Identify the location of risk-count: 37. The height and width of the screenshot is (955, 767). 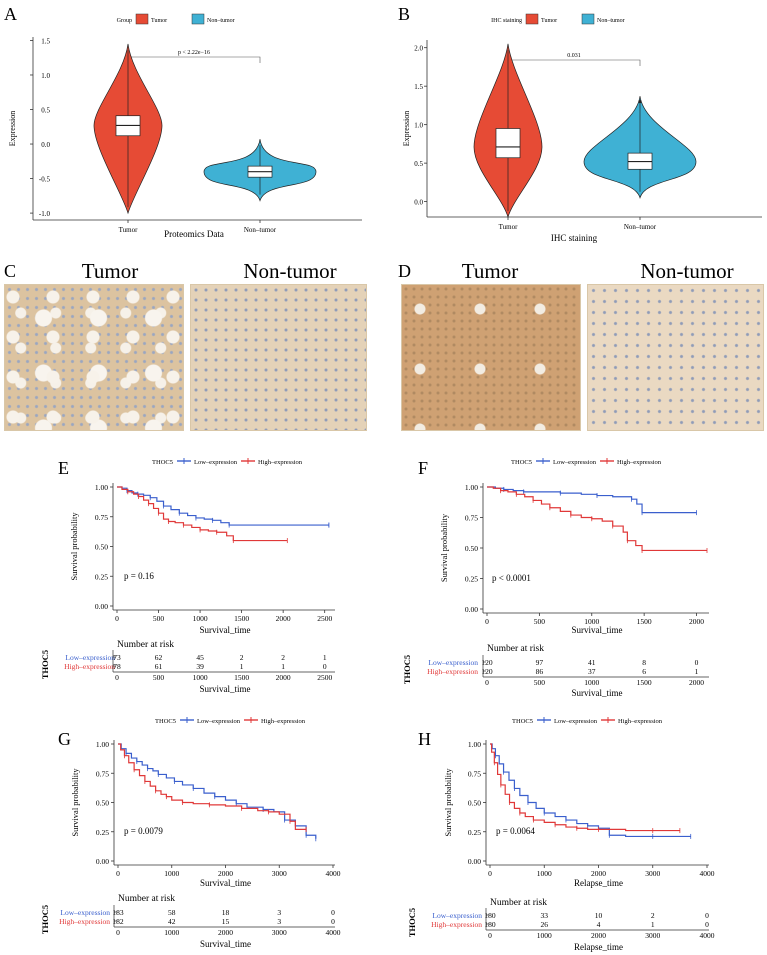
(592, 671).